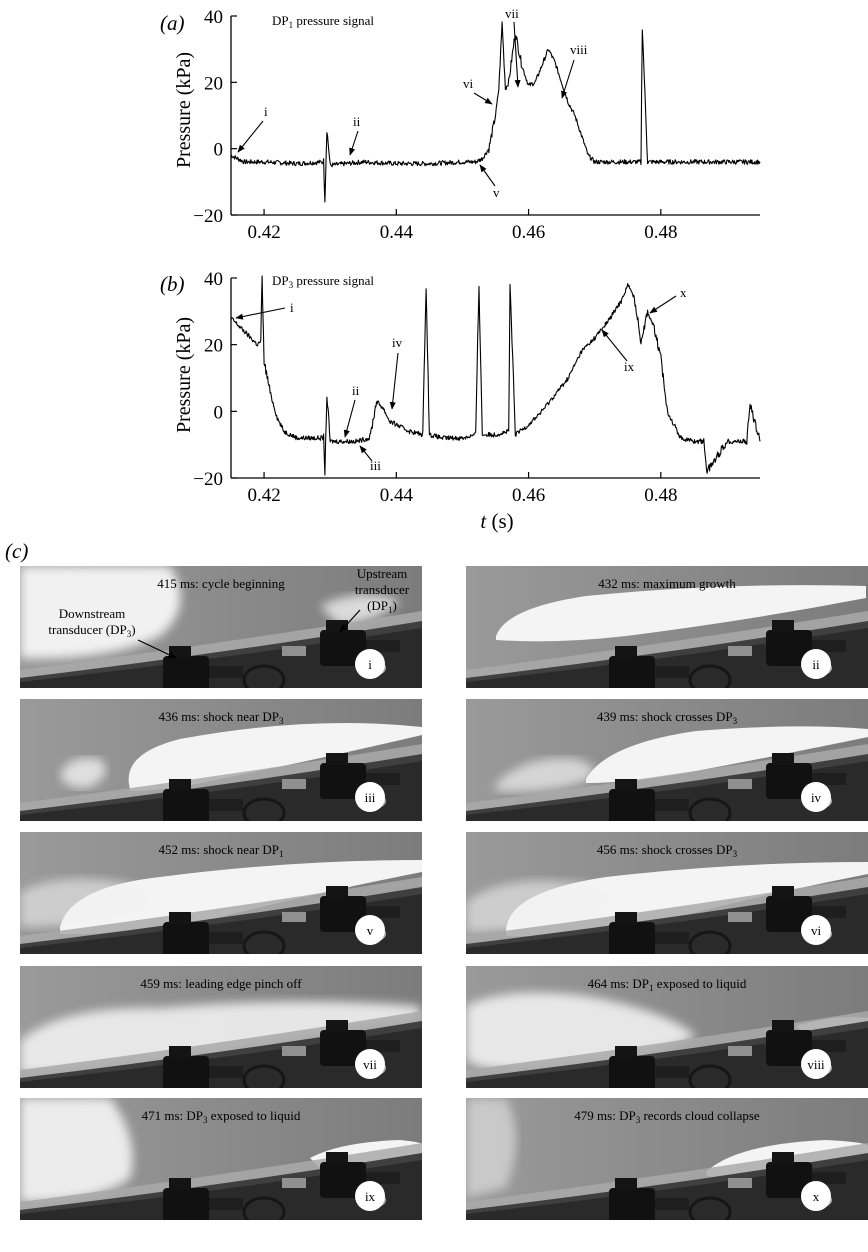  I want to click on frame-badge-v: v, so click(370, 930).